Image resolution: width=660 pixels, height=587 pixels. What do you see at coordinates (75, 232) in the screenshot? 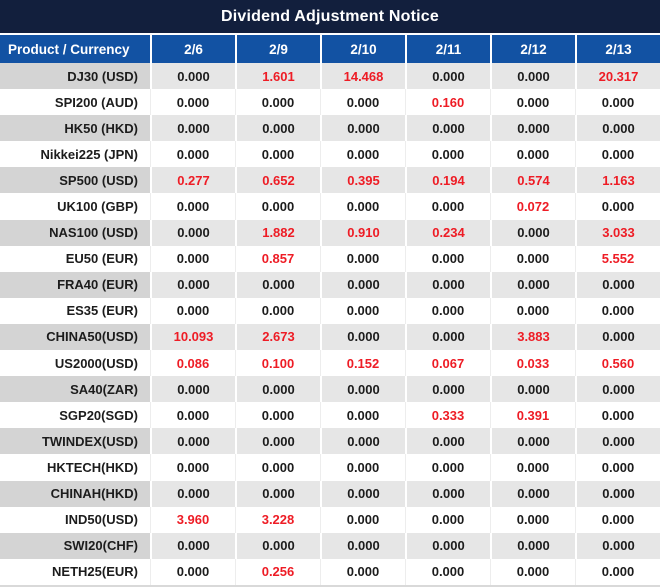
I see `product-cell: NAS100 (USD)` at bounding box center [75, 232].